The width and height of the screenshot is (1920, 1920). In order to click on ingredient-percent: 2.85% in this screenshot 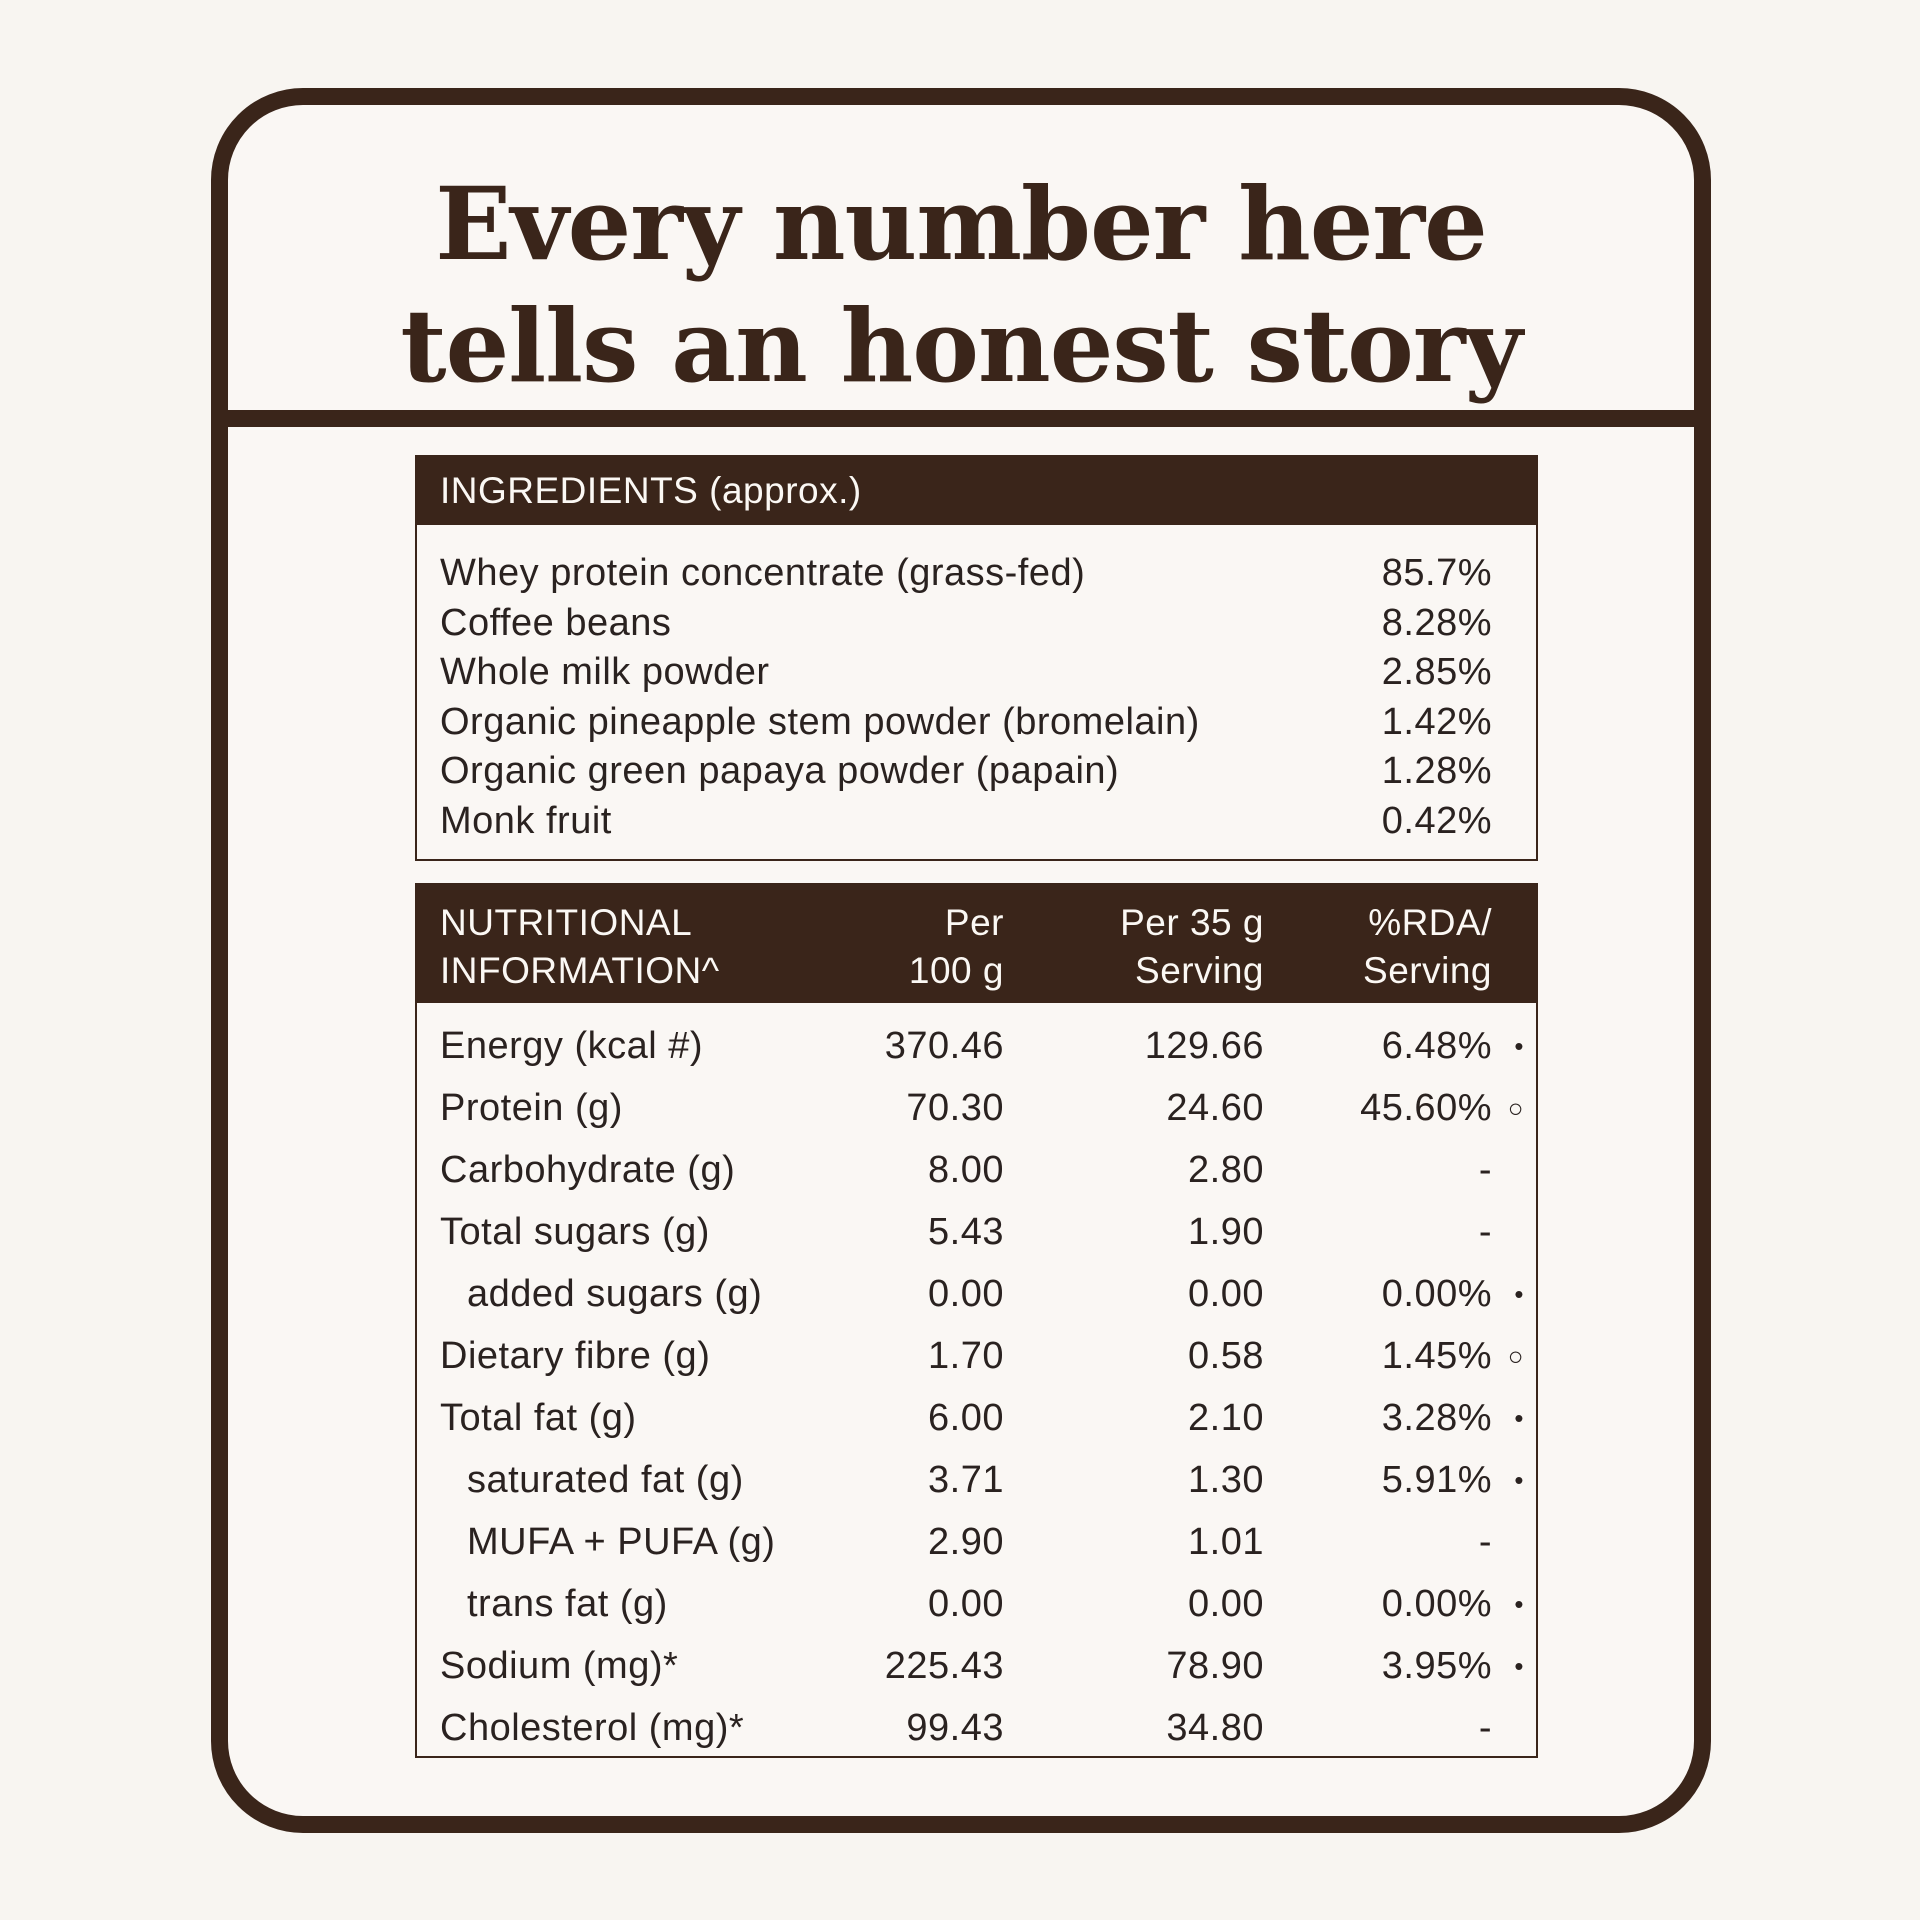, I will do `click(1436, 672)`.